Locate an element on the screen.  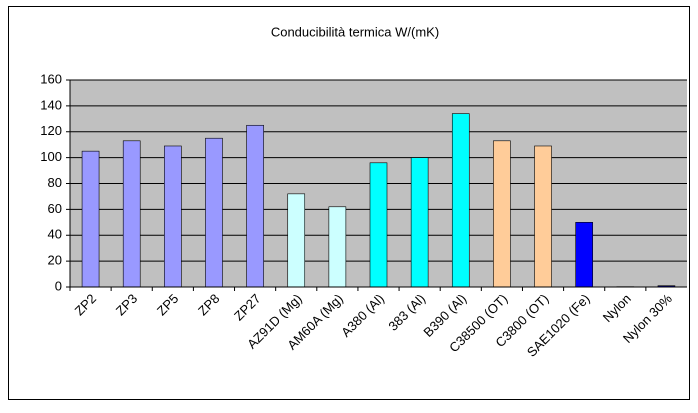
y-tick-label: 160 is located at coordinates (51, 78).